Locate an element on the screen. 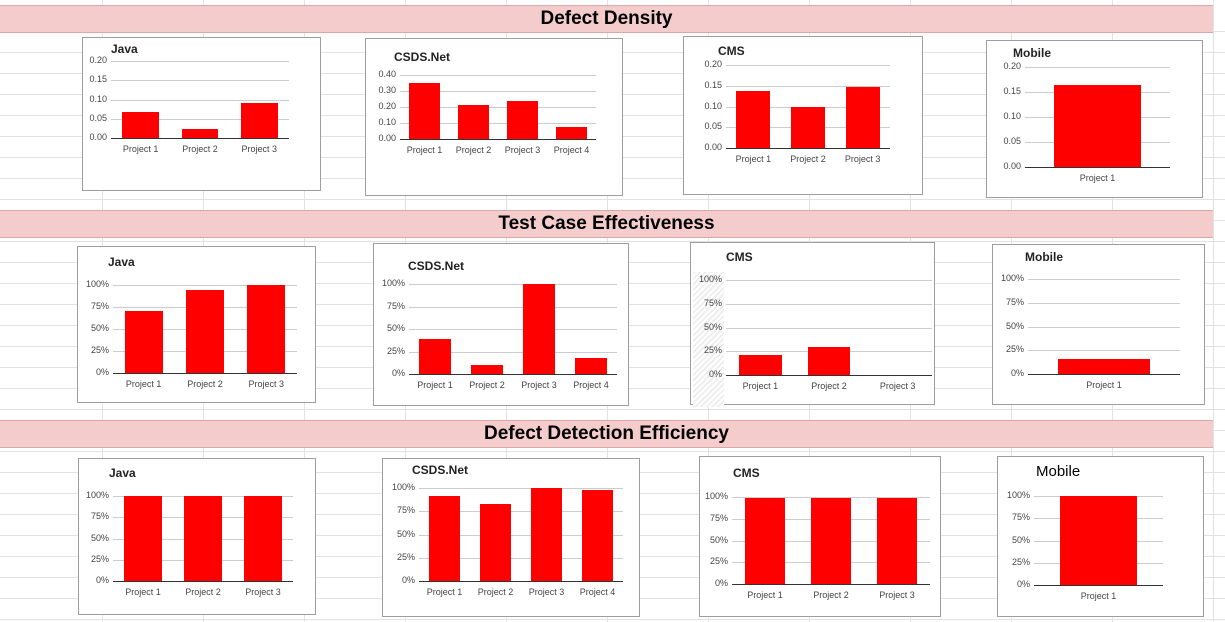 Image resolution: width=1225 pixels, height=622 pixels. chart-title: CMS is located at coordinates (746, 473).